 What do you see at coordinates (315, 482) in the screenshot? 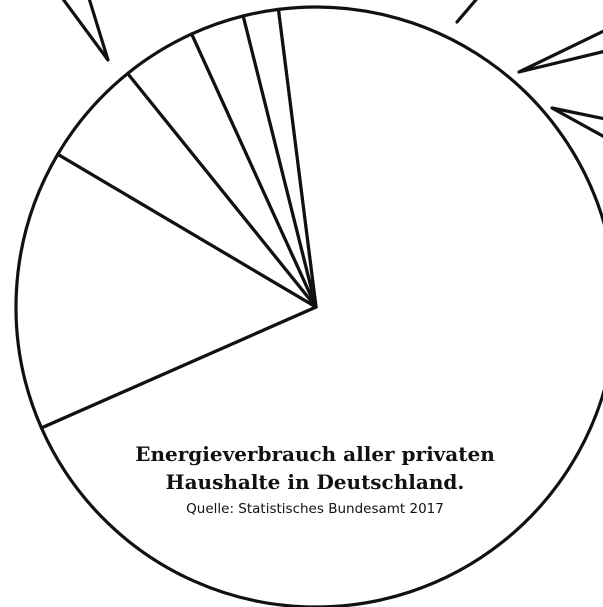
I see `chart-title-line-2: Haushalte in Deutschland.` at bounding box center [315, 482].